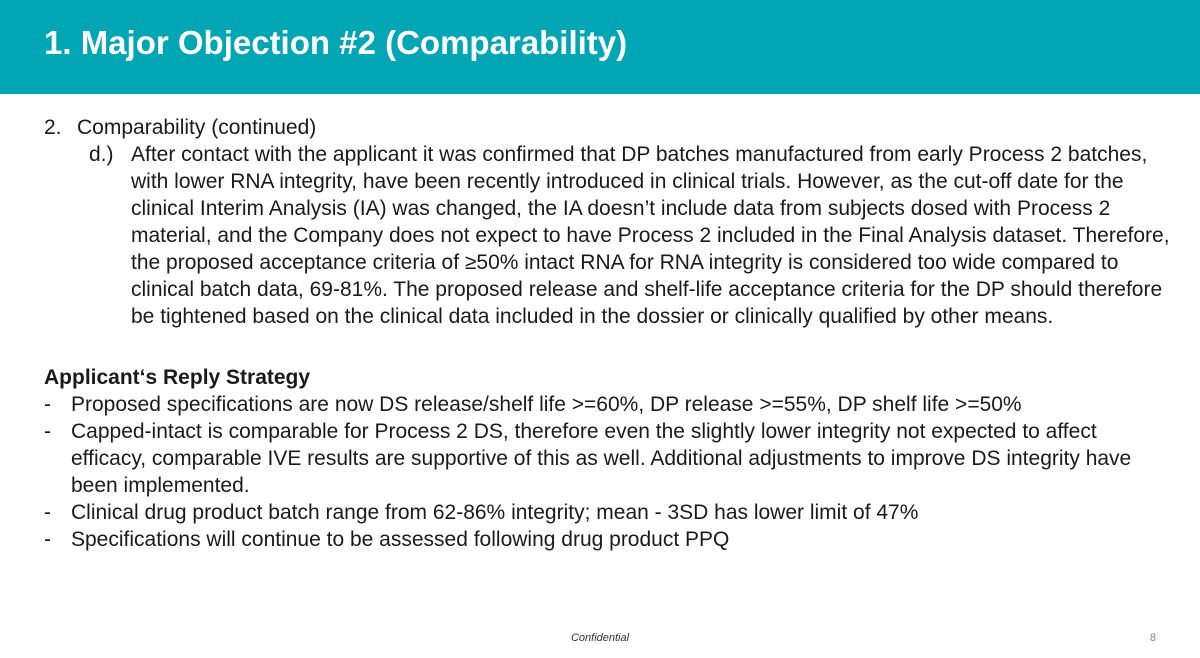 The width and height of the screenshot is (1200, 658). What do you see at coordinates (197, 127) in the screenshot?
I see `section-title: Comparability (continued)` at bounding box center [197, 127].